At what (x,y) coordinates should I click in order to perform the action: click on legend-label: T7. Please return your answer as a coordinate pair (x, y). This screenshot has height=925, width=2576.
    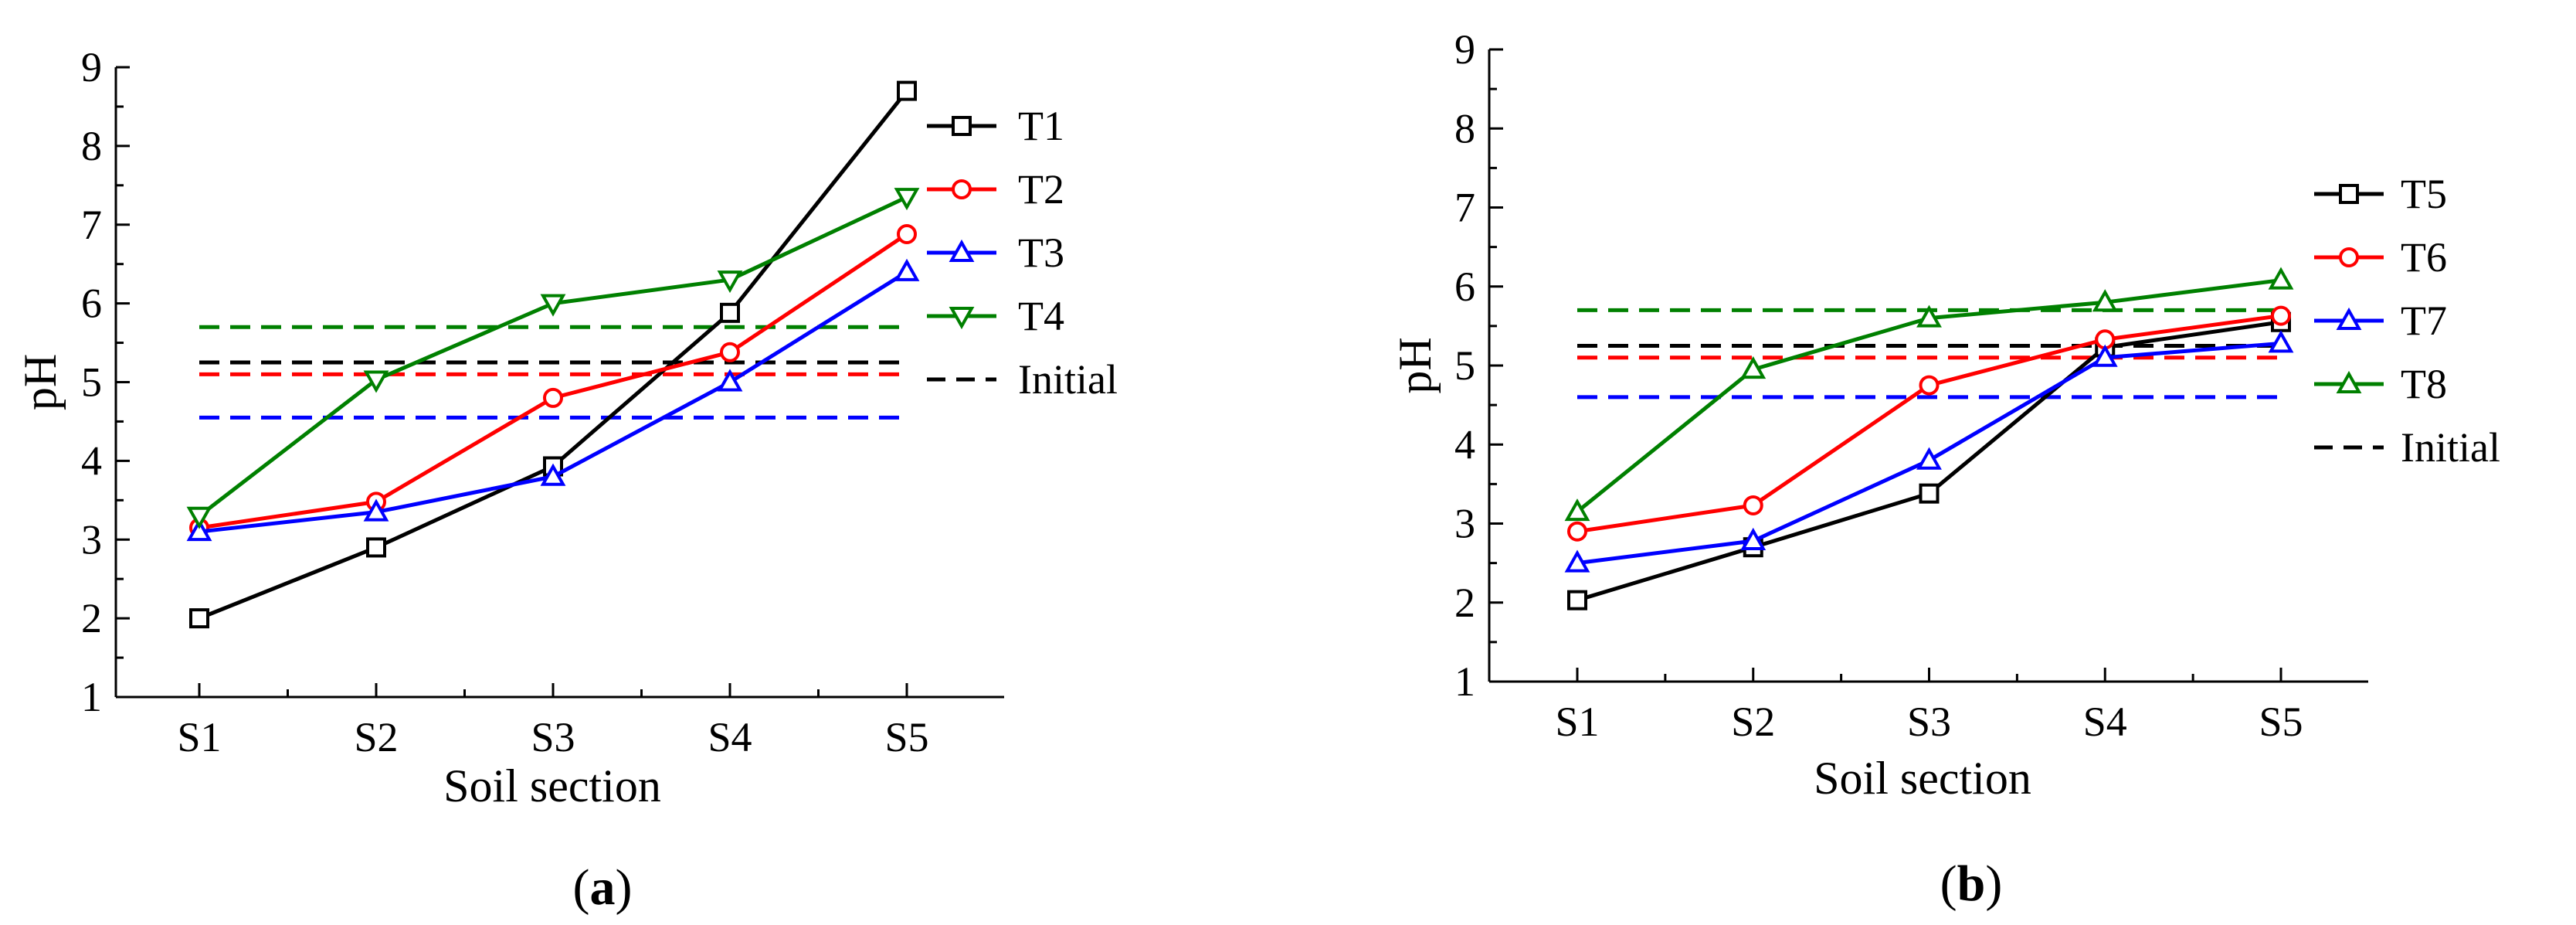
    Looking at the image, I should click on (2424, 321).